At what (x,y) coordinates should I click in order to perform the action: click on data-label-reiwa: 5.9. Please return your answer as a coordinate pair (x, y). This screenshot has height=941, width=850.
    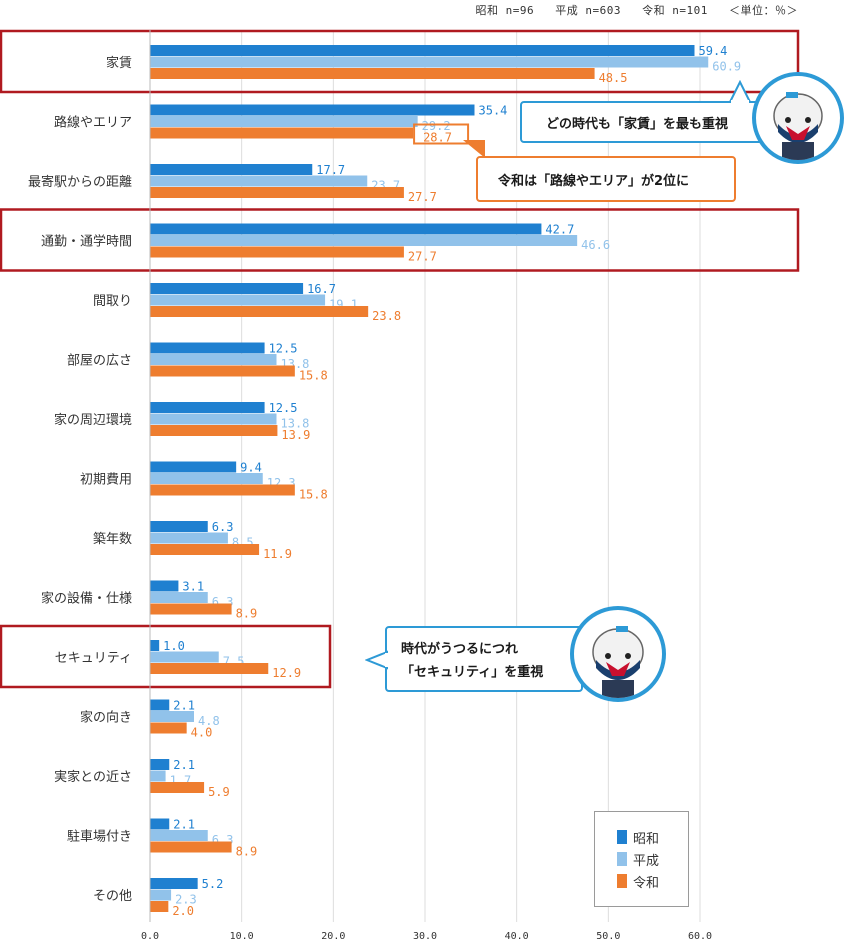
    Looking at the image, I should click on (219, 792).